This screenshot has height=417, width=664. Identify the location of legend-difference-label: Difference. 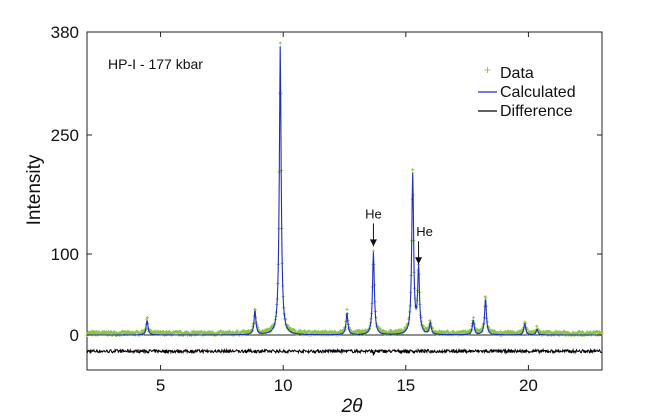
(536, 111).